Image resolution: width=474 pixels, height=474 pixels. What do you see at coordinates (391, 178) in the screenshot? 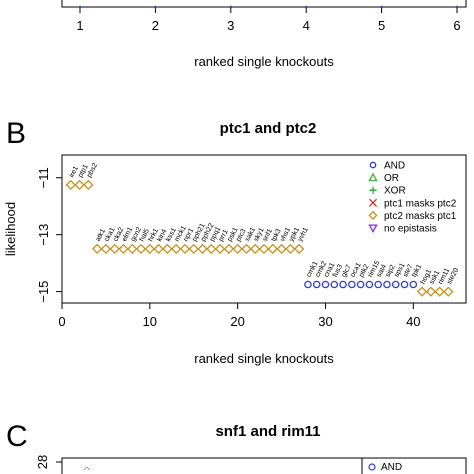
I see `panel-b-legend-label: OR` at bounding box center [391, 178].